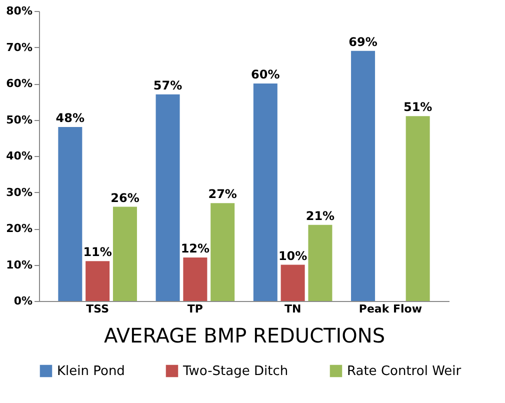  Describe the element at coordinates (19, 83) in the screenshot. I see `y-tick-label: 60%` at that location.